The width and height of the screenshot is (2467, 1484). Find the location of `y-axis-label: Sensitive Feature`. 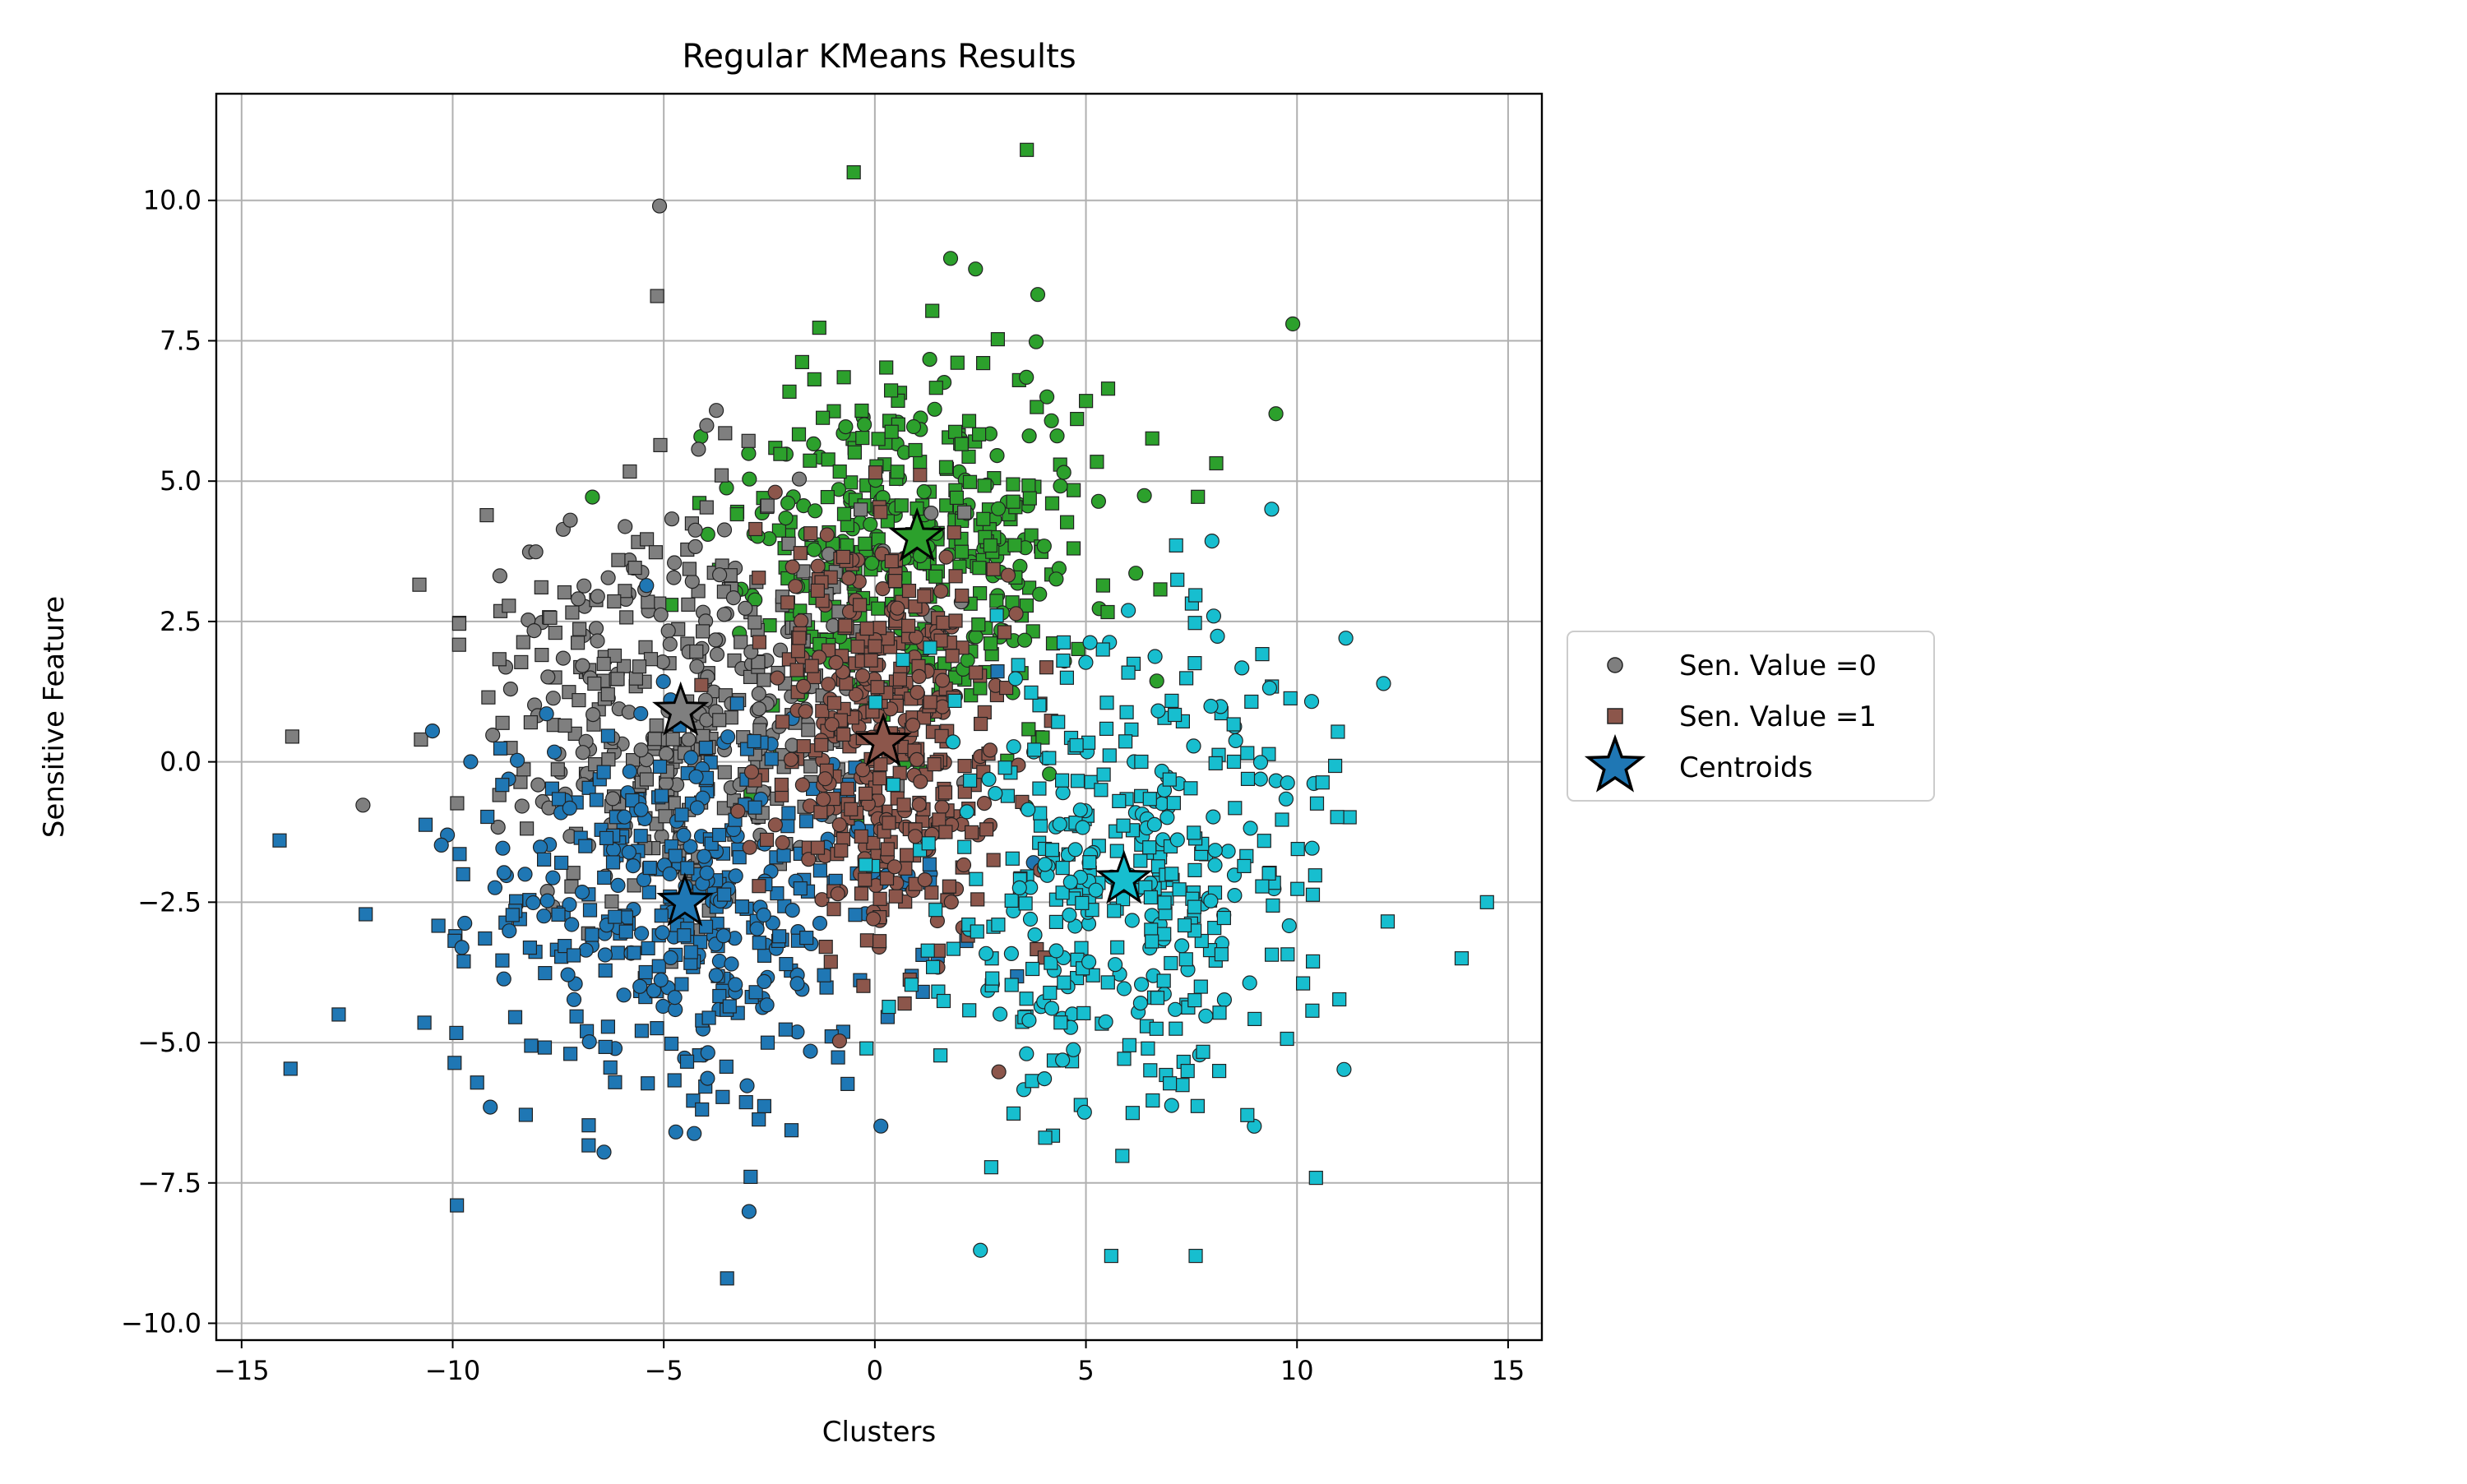

y-axis-label: Sensitive Feature is located at coordinates (54, 717).